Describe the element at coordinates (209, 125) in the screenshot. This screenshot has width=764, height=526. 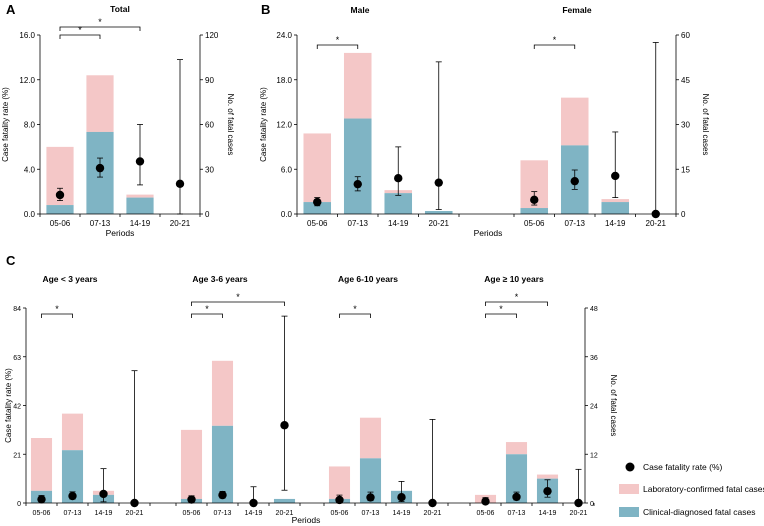
I see `y-tick-label-right: 60` at that location.